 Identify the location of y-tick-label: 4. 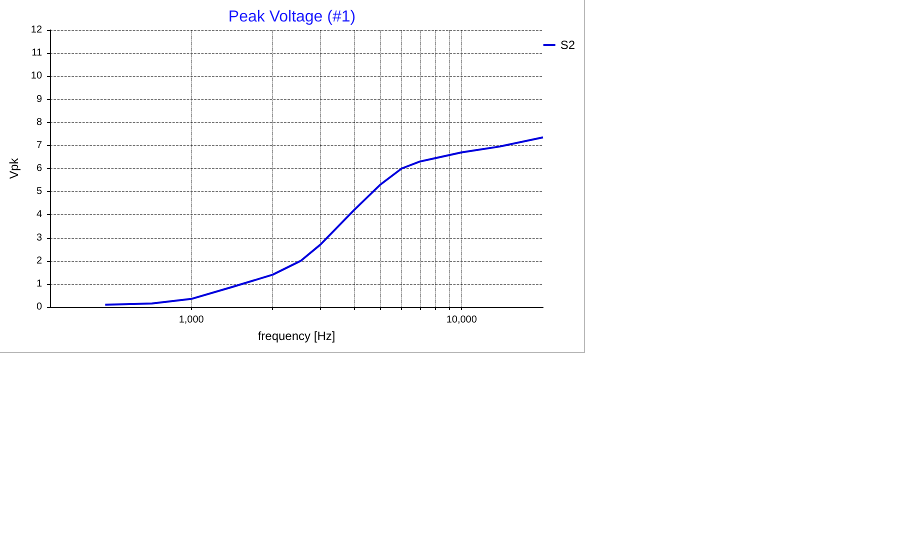
(39, 214).